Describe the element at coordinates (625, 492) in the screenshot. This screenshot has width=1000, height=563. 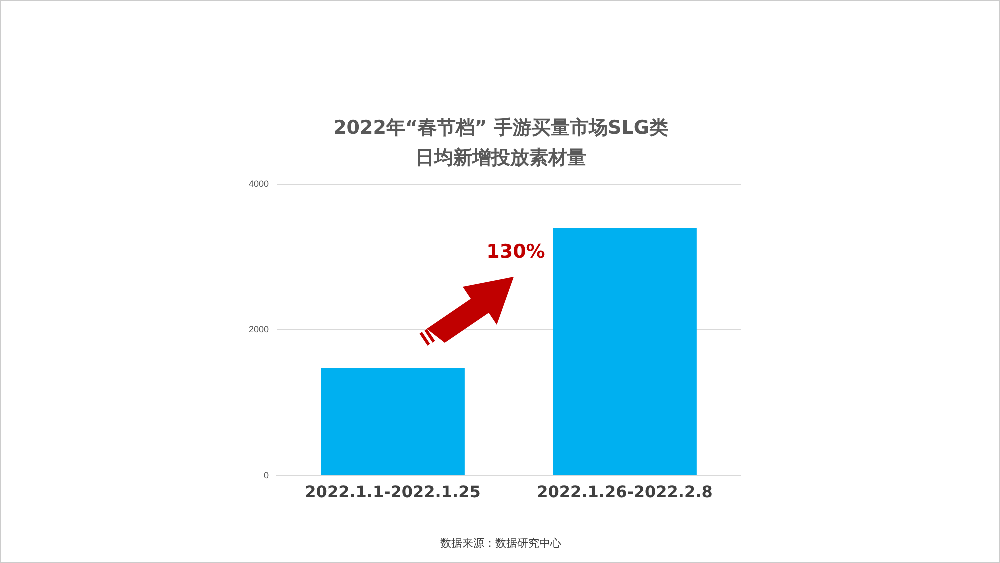
I see `x-tick-label: 2022.1.26-2022.2.8` at that location.